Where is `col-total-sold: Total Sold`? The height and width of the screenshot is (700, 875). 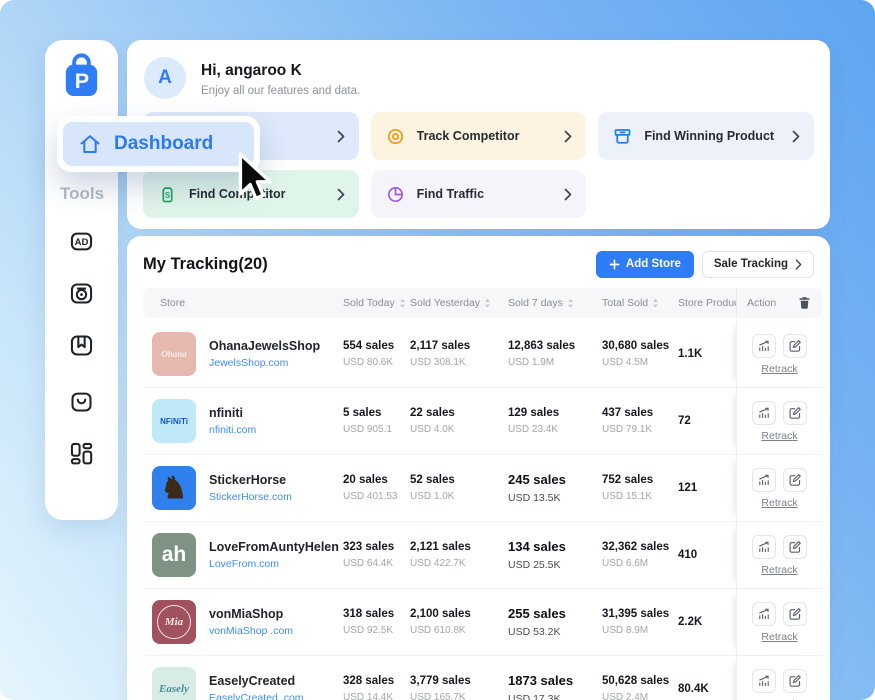
col-total-sold: Total Sold is located at coordinates (640, 303).